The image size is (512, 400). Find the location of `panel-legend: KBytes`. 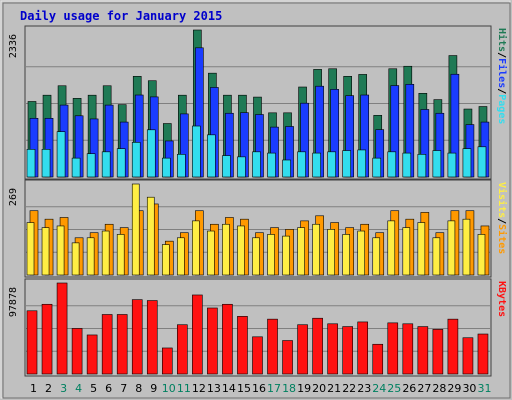

panel-legend: KBytes is located at coordinates (501, 299).